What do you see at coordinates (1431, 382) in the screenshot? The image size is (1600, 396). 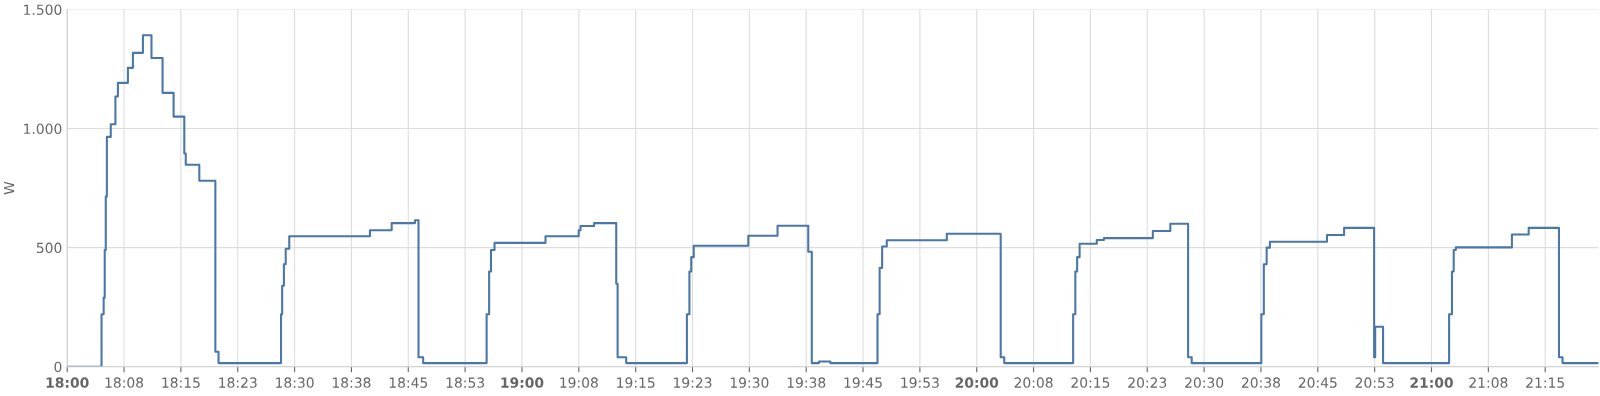 I see `x-tick-label: 21:00` at bounding box center [1431, 382].